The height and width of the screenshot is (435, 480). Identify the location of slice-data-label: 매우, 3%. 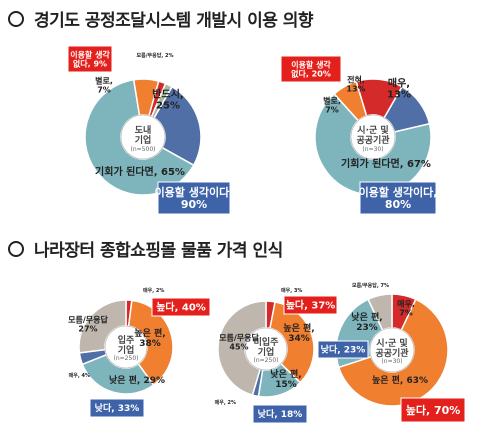
(291, 290).